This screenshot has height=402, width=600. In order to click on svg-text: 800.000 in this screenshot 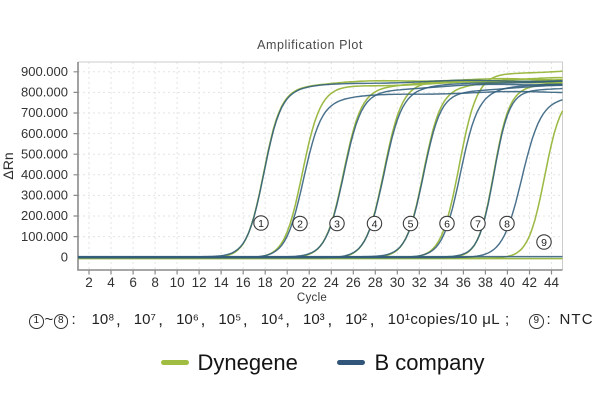, I will do `click(44, 92)`.